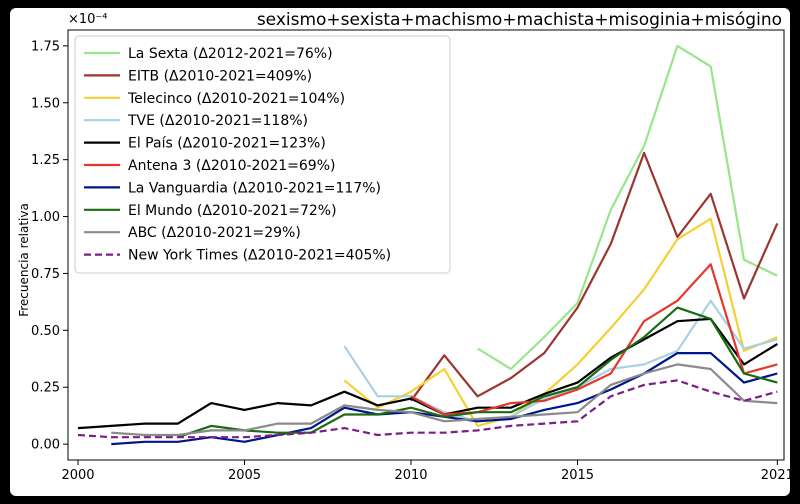  Describe the element at coordinates (77, 475) in the screenshot. I see `x-tick-label: 2000` at that location.